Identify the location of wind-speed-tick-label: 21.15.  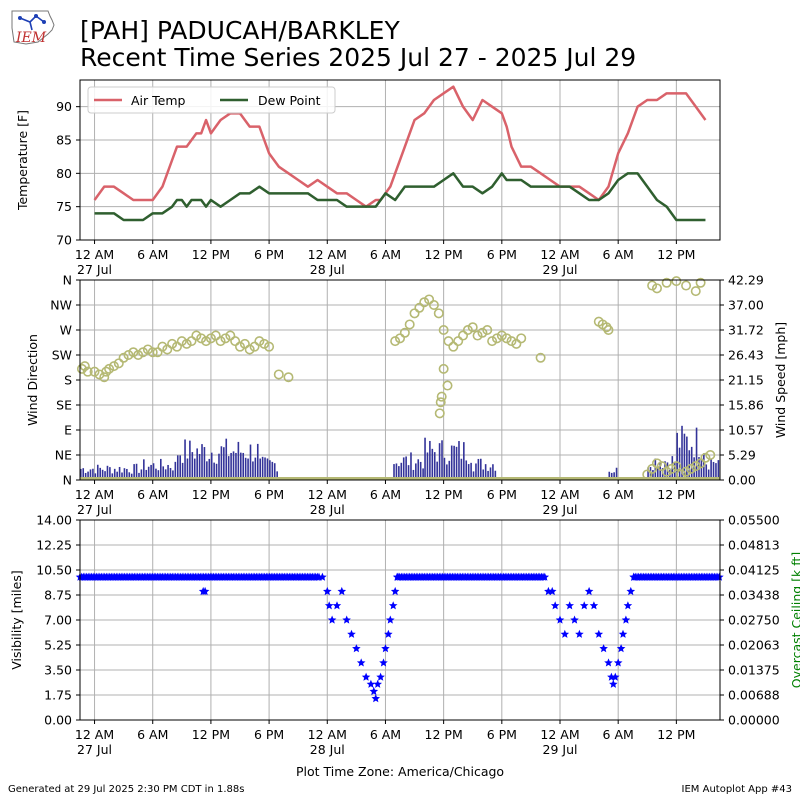
(746, 380).